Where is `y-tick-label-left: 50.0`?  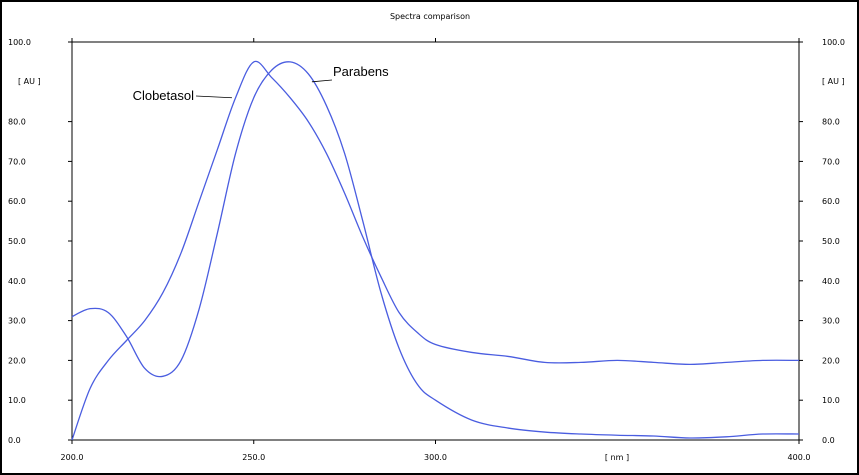
y-tick-label-left: 50.0 is located at coordinates (17, 241).